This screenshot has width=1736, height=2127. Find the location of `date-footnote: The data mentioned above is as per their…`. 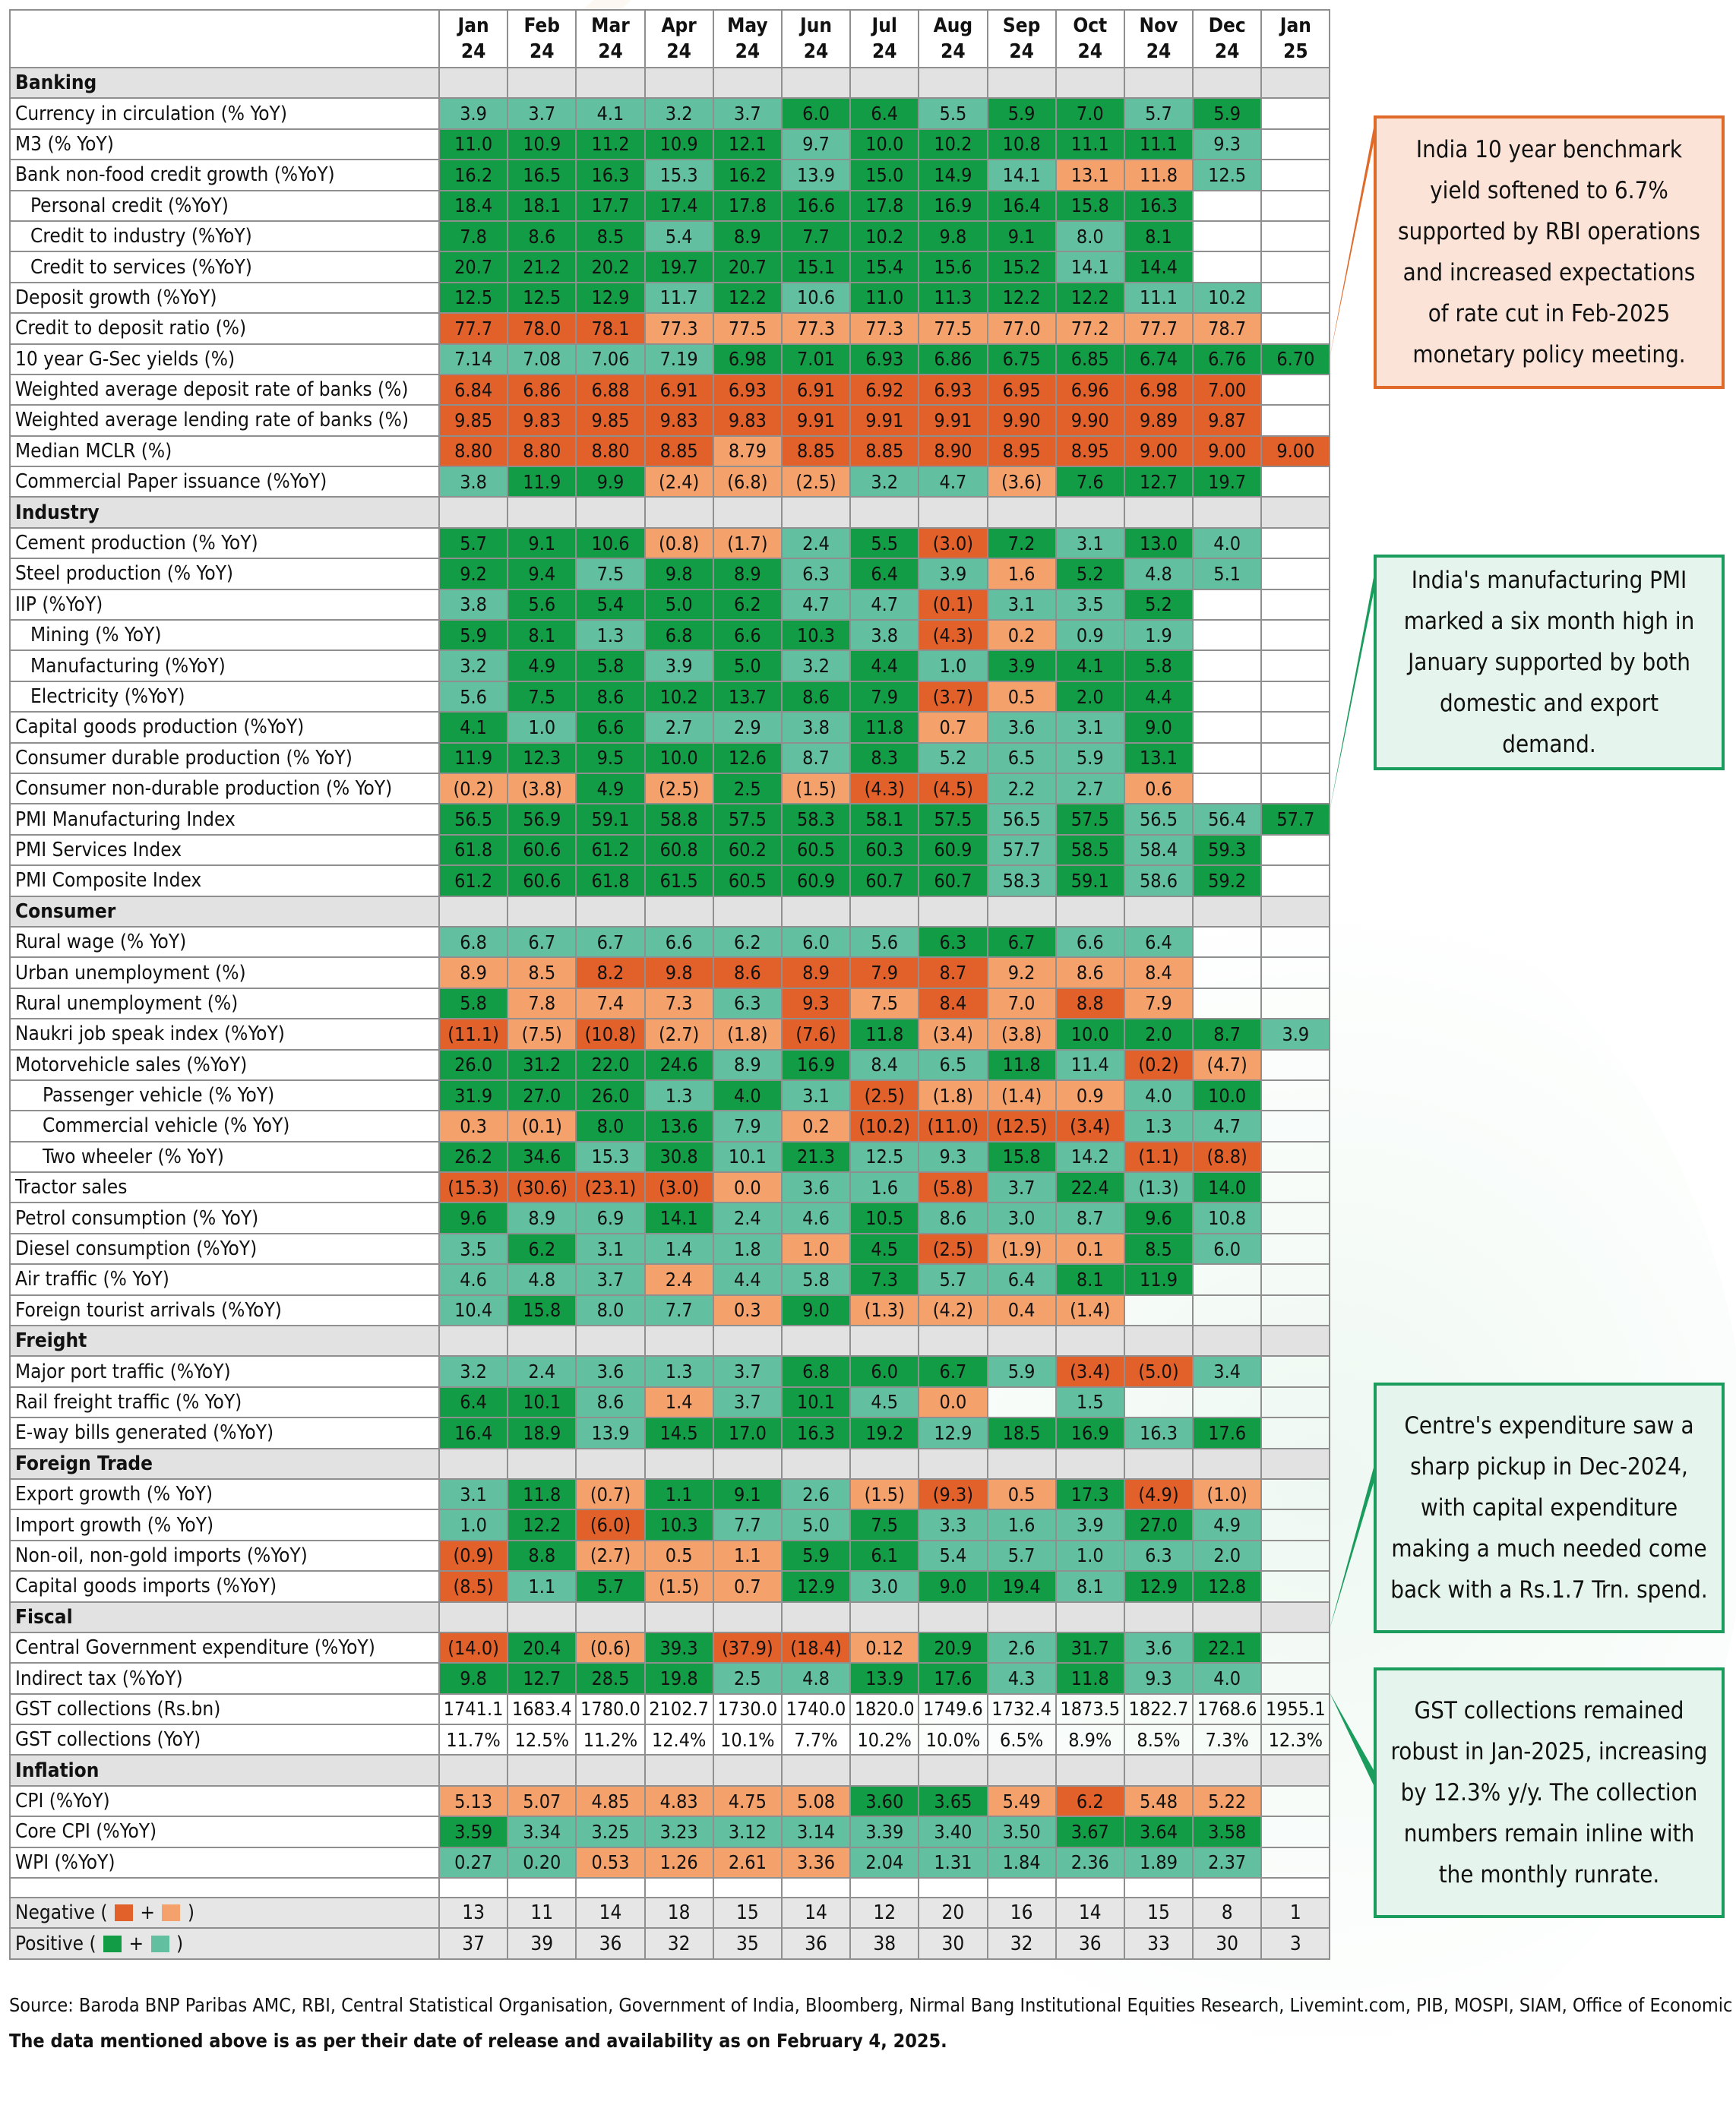

date-footnote: The data mentioned above is as per their… is located at coordinates (478, 2041).